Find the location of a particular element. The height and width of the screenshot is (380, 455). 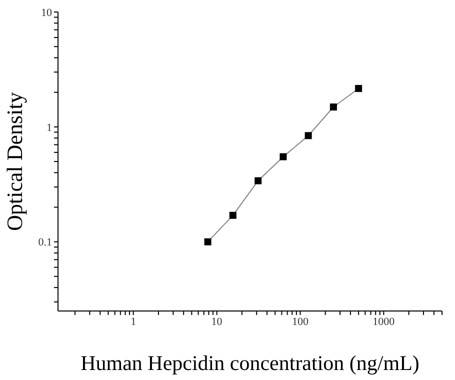

x-tick-label: 10 is located at coordinates (217, 322).